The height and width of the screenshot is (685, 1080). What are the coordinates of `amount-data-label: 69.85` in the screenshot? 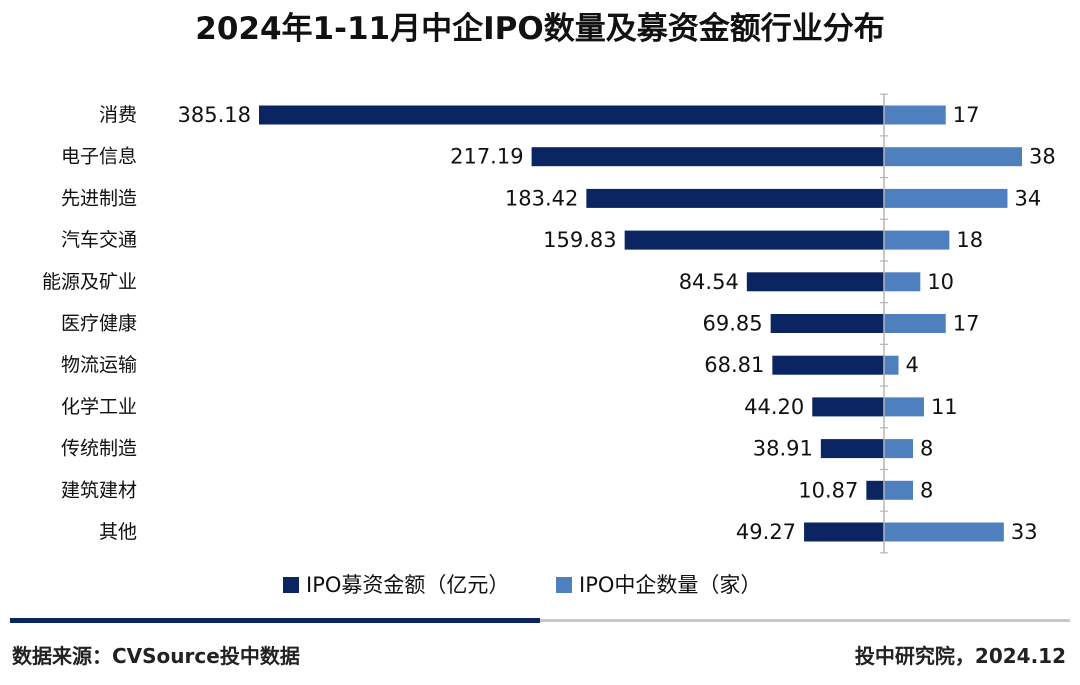 It's located at (733, 324).